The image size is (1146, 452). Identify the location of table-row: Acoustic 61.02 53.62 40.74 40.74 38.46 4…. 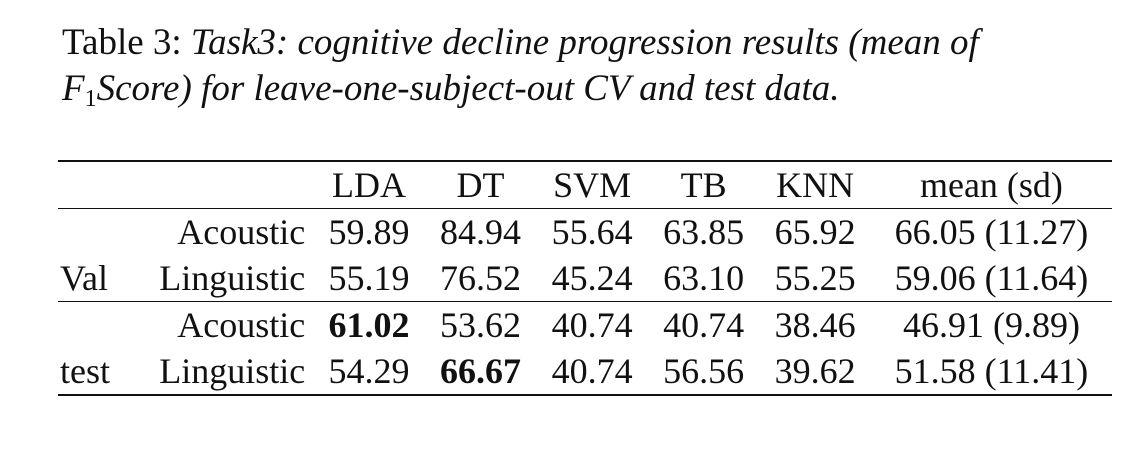
(585, 324).